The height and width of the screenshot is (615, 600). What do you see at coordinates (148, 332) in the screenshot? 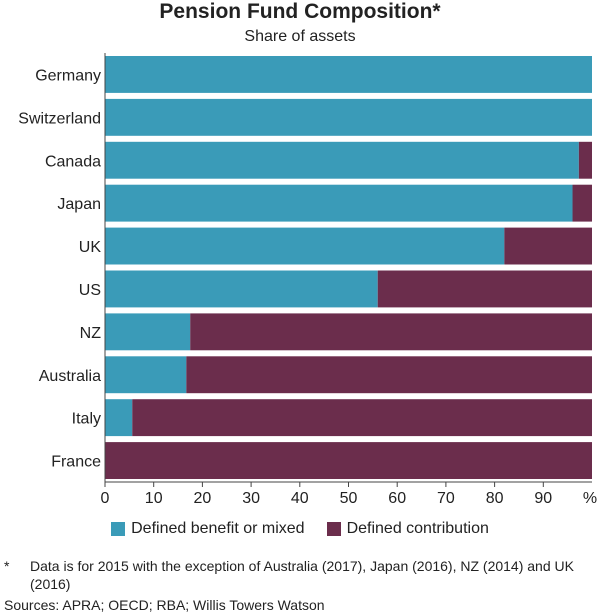
I see `bar-defined-benefit-nz` at bounding box center [148, 332].